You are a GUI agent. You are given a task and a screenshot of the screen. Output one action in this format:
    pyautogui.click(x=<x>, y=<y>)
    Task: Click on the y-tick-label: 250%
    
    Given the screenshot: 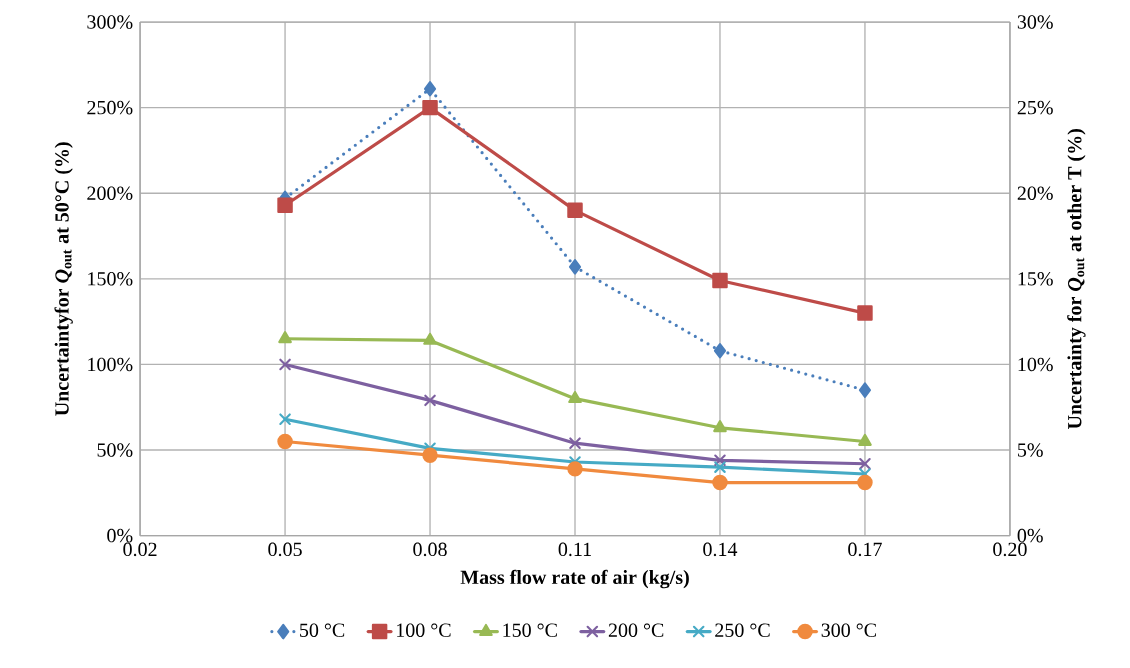 What is the action you would take?
    pyautogui.click(x=110, y=107)
    